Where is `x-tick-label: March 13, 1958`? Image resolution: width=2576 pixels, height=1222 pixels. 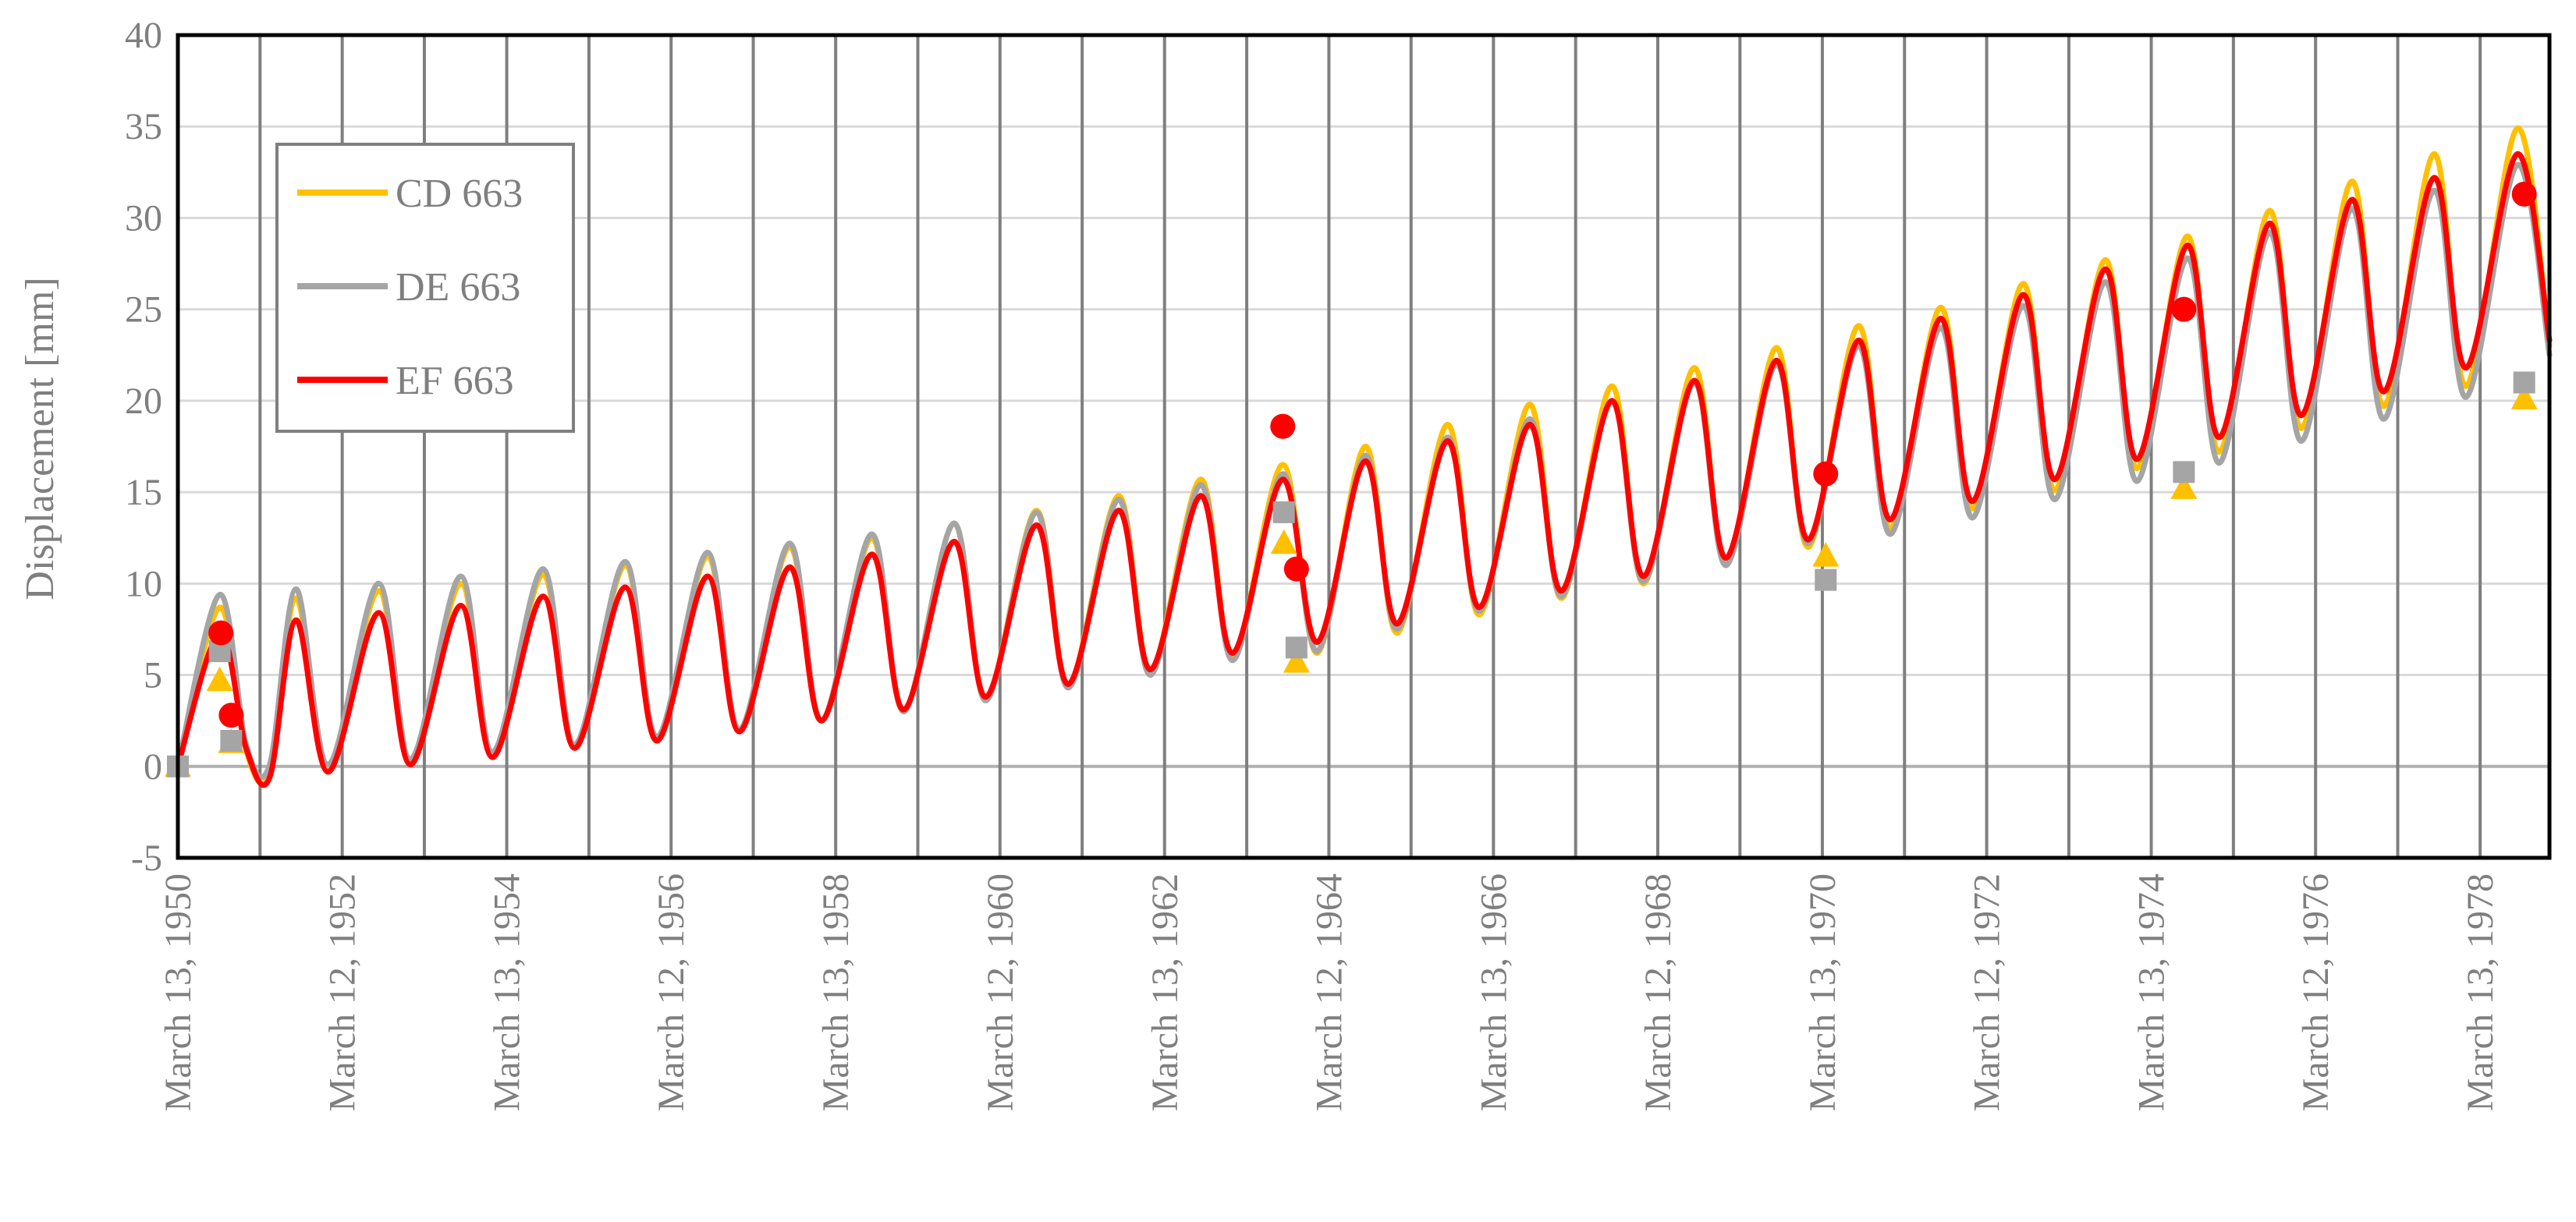
x-tick-label: March 13, 1958 is located at coordinates (836, 992).